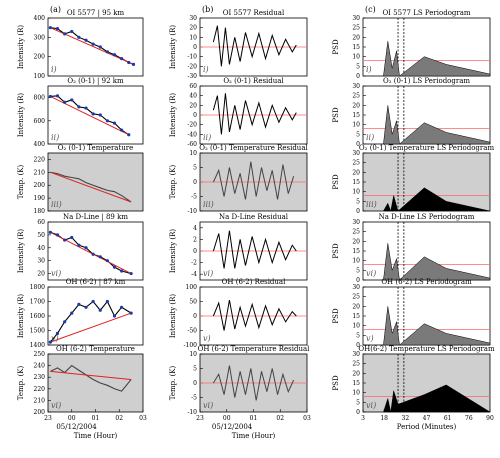 This screenshot has height=458, width=500. Describe the element at coordinates (427, 418) in the screenshot. I see `x-tick-label: 47` at that location.